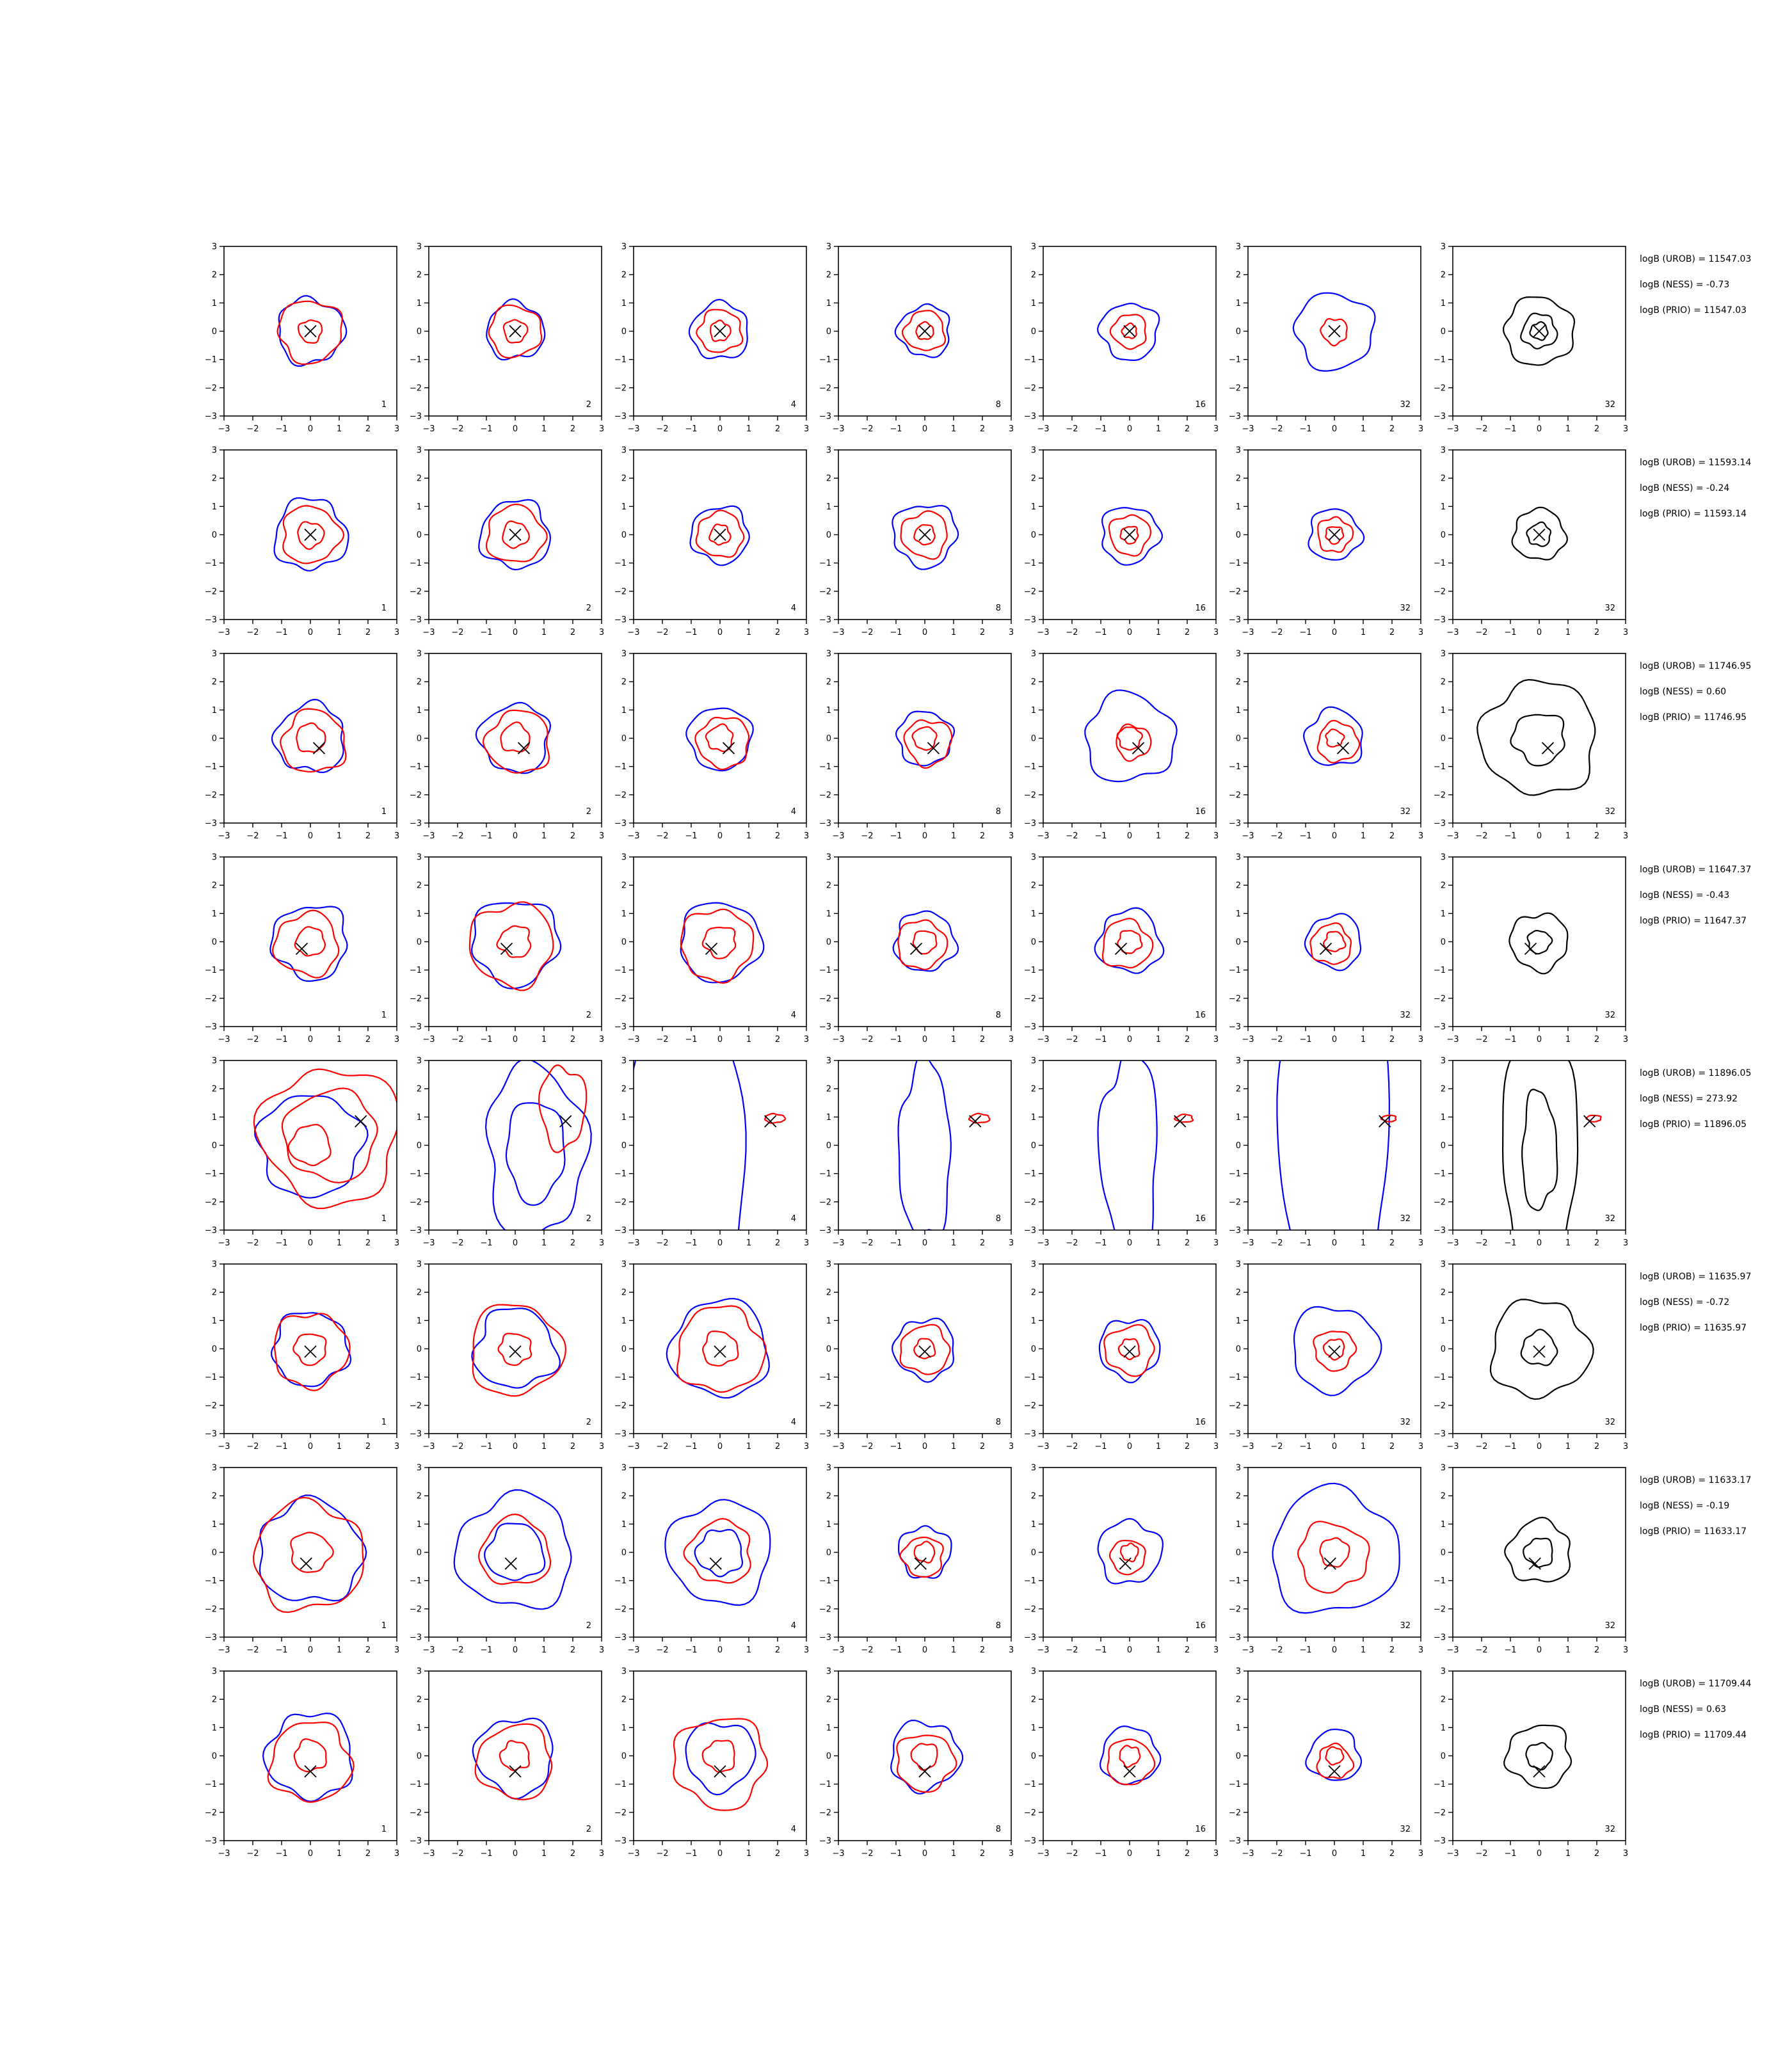  Describe the element at coordinates (1541, 1349) in the screenshot. I see `black-contour` at that location.